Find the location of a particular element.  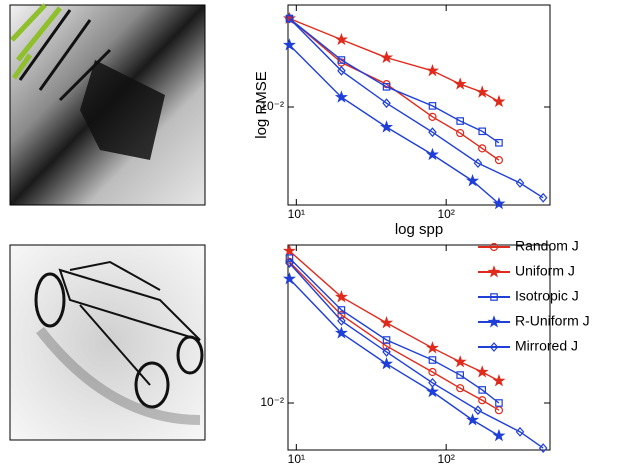

y-axis-title: log RMSE is located at coordinates (261, 105).